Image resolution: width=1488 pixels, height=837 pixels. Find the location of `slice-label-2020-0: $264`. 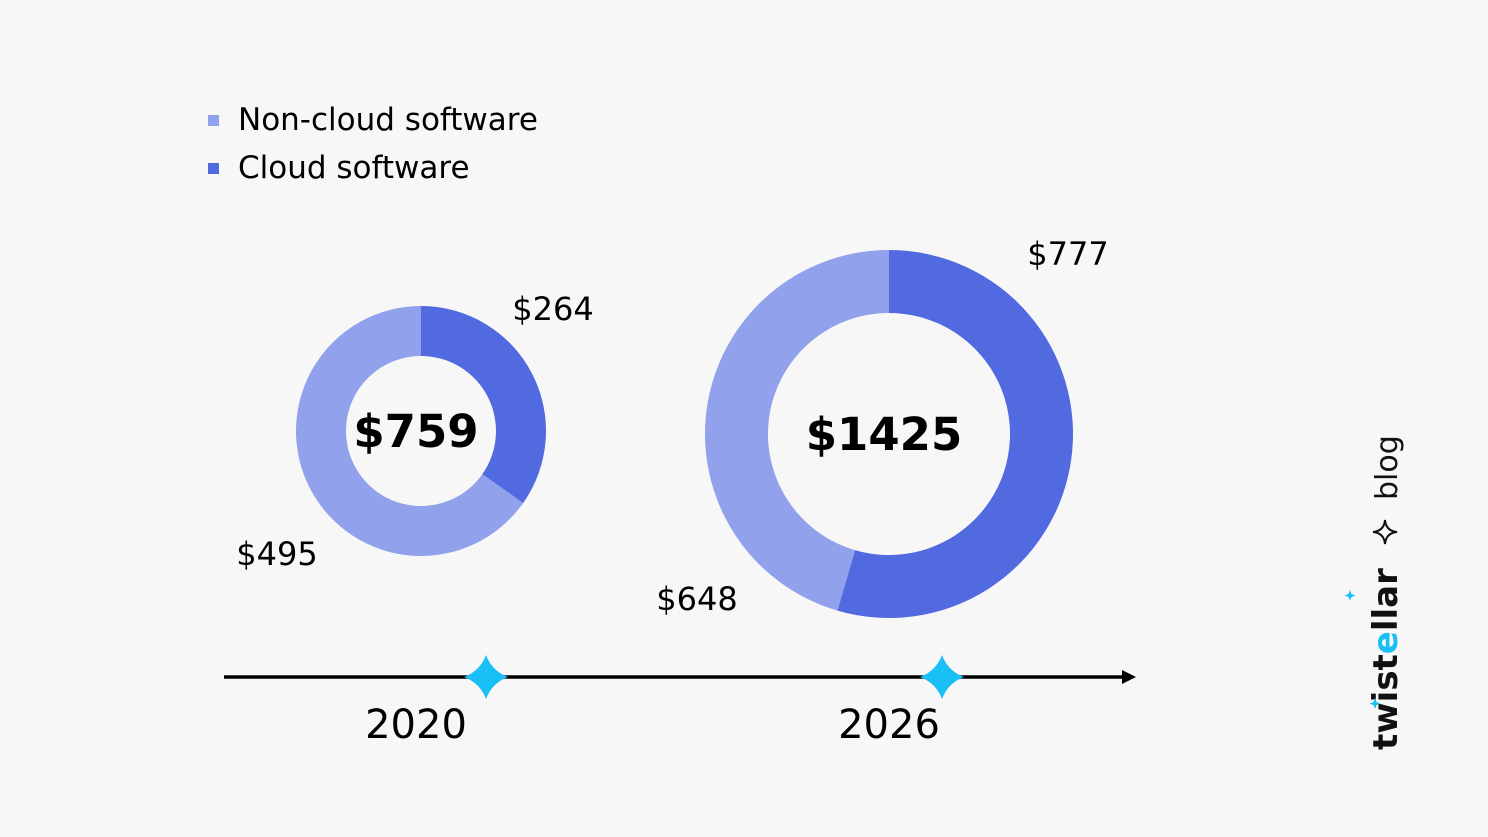

slice-label-2020-0: $264 is located at coordinates (552, 309).